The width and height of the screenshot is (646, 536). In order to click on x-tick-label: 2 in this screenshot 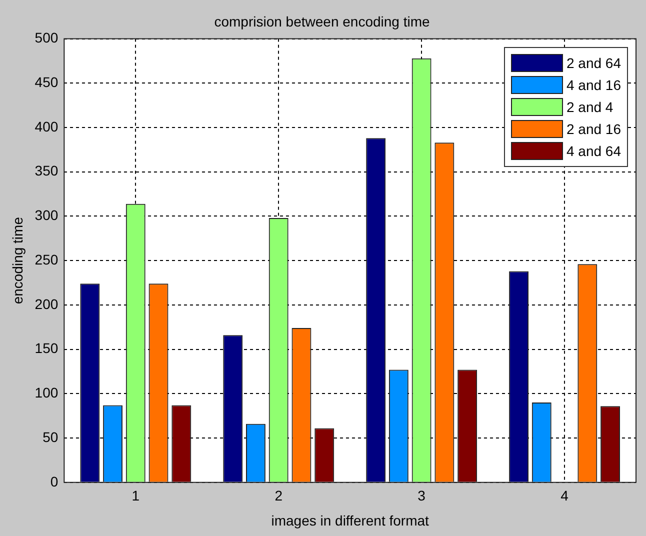, I will do `click(278, 496)`.